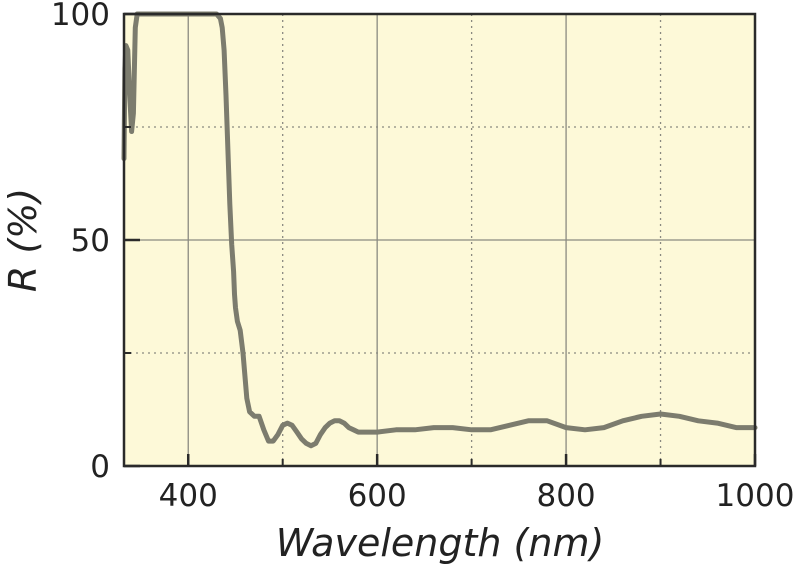 Image resolution: width=800 pixels, height=566 pixels. I want to click on x-tick-label: 400, so click(188, 496).